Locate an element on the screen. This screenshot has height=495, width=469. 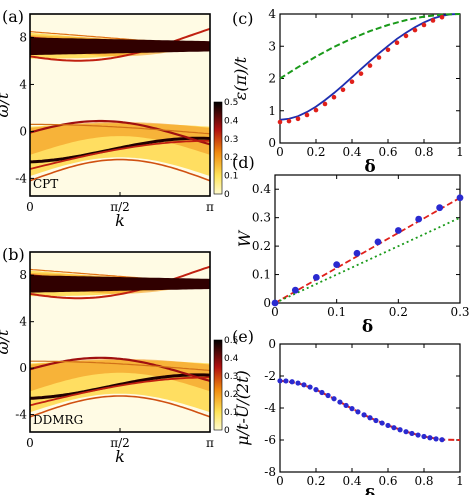
x-tick-label: 0.6 is located at coordinates (387, 152).